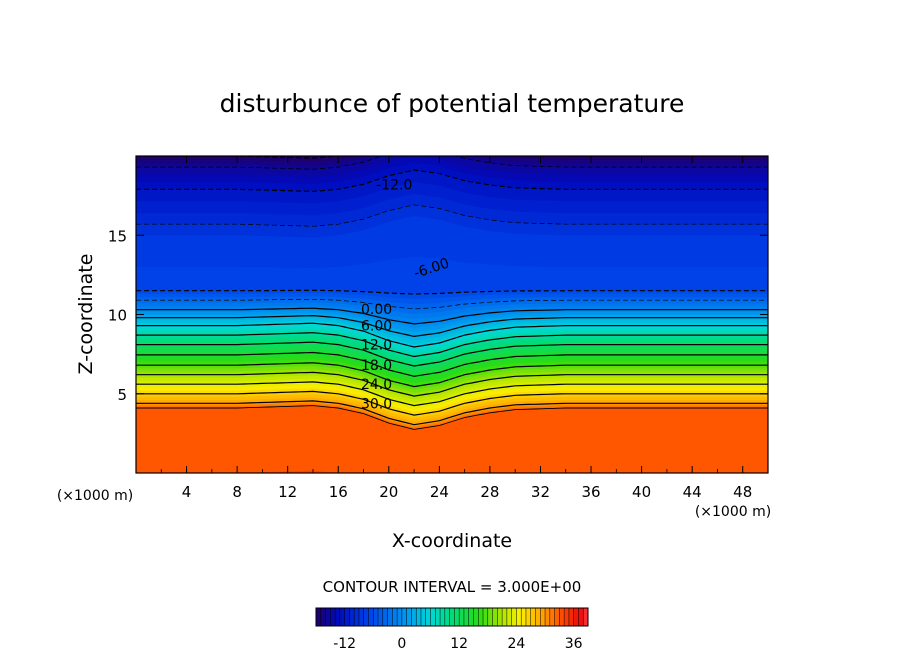 The width and height of the screenshot is (904, 654). What do you see at coordinates (388, 492) in the screenshot?
I see `x-tick-label: 20` at bounding box center [388, 492].